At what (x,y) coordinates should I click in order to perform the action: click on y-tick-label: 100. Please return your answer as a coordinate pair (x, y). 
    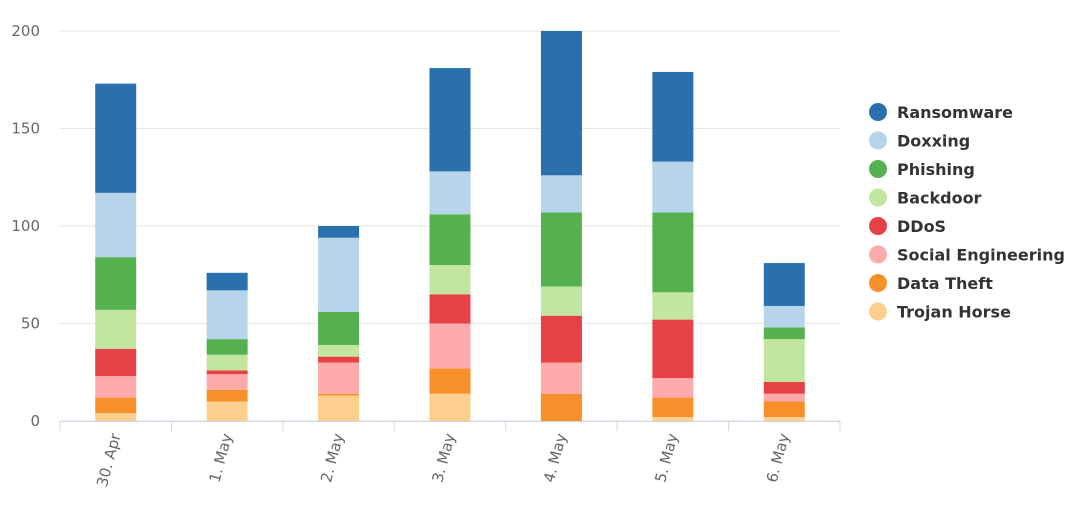
    Looking at the image, I should click on (25, 226).